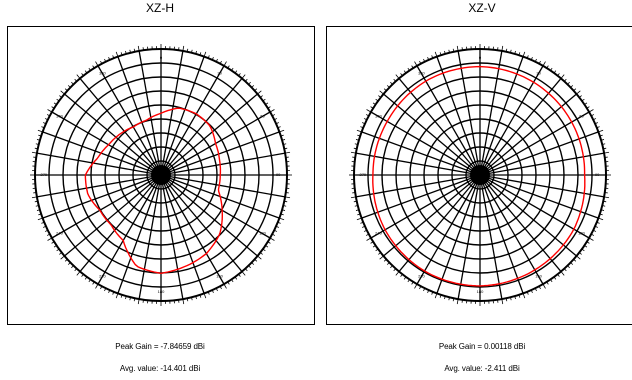 This screenshot has height=380, width=632. Describe the element at coordinates (482, 8) in the screenshot. I see `chart-title-xz-v: XZ-V` at that location.